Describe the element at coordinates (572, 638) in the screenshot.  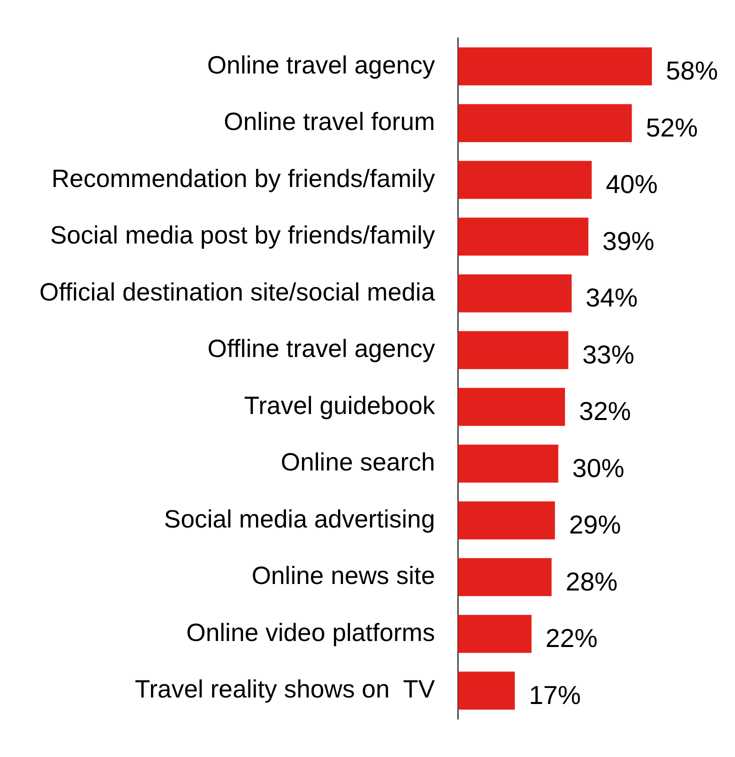
I see `data-label: 22%` at that location.